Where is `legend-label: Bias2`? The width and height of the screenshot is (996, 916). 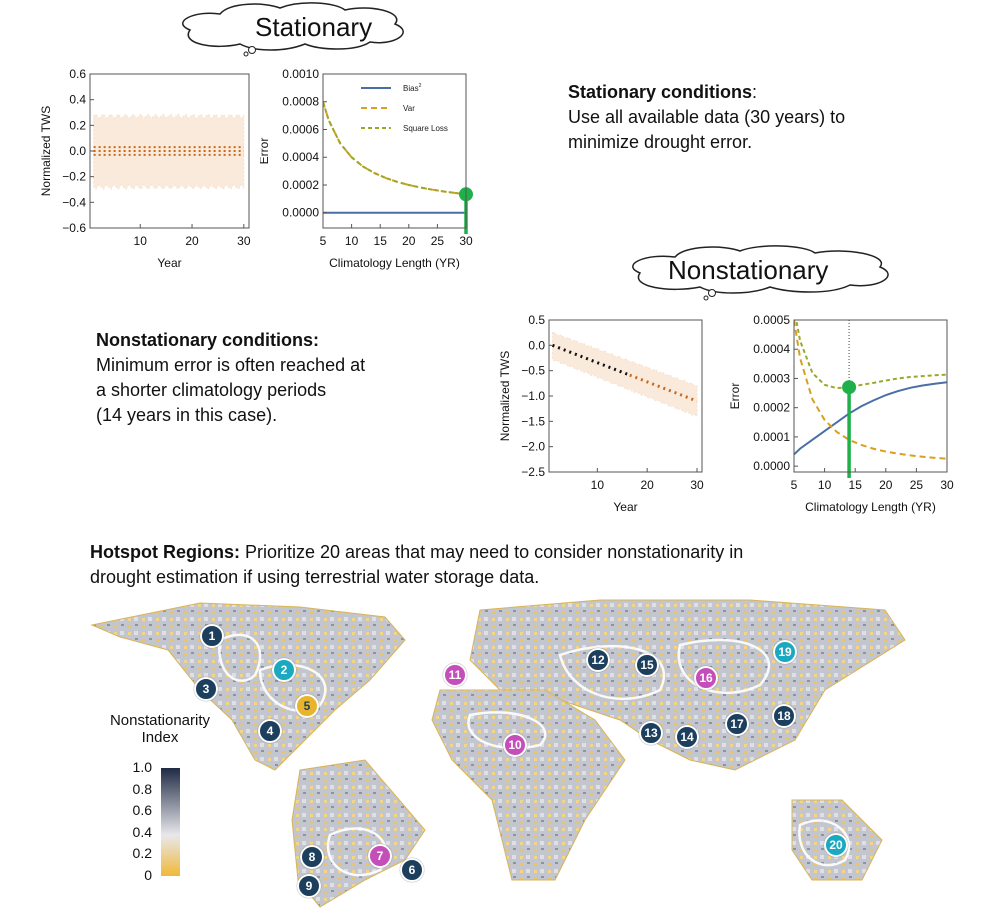
legend-label: Bias2 is located at coordinates (412, 88).